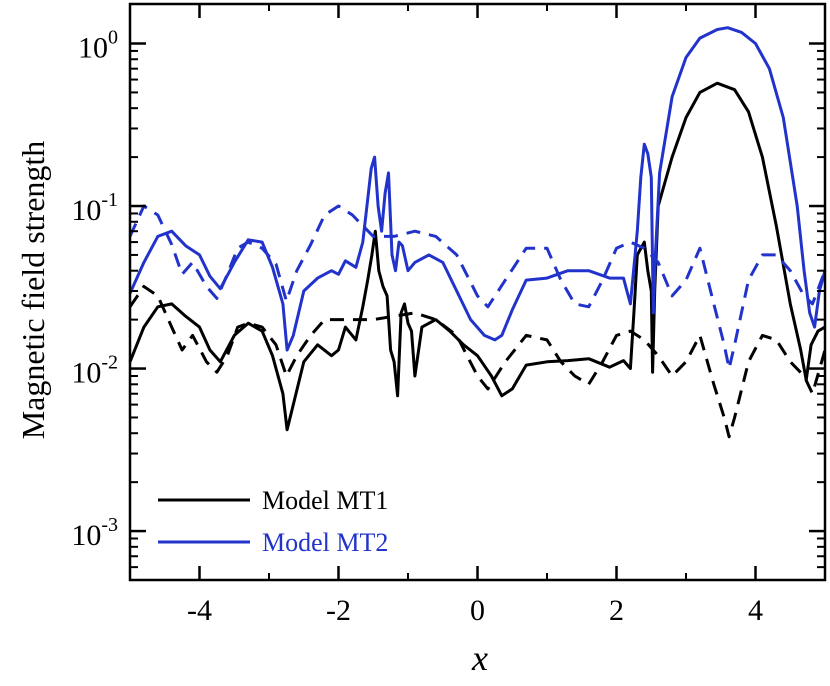 The height and width of the screenshot is (686, 830). Describe the element at coordinates (325, 542) in the screenshot. I see `legend-label-1: Model MT2` at that location.